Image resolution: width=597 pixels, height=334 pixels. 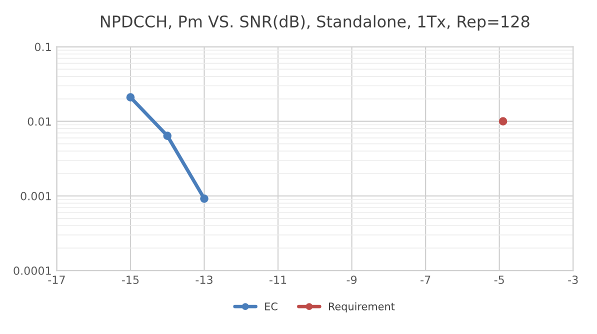 I want to click on y-tick-label: 0.0001, so click(x=32, y=270).